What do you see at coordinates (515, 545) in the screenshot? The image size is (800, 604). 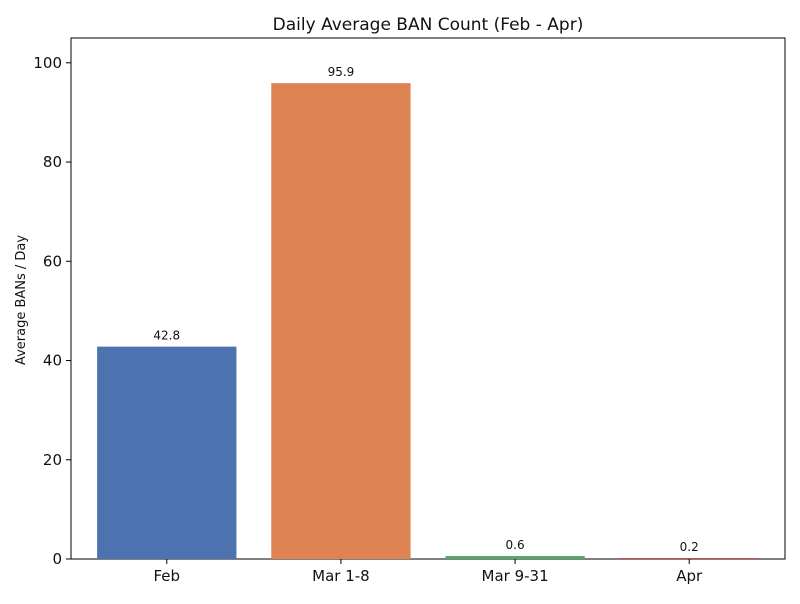 I see `data-label: 0.6` at bounding box center [515, 545].